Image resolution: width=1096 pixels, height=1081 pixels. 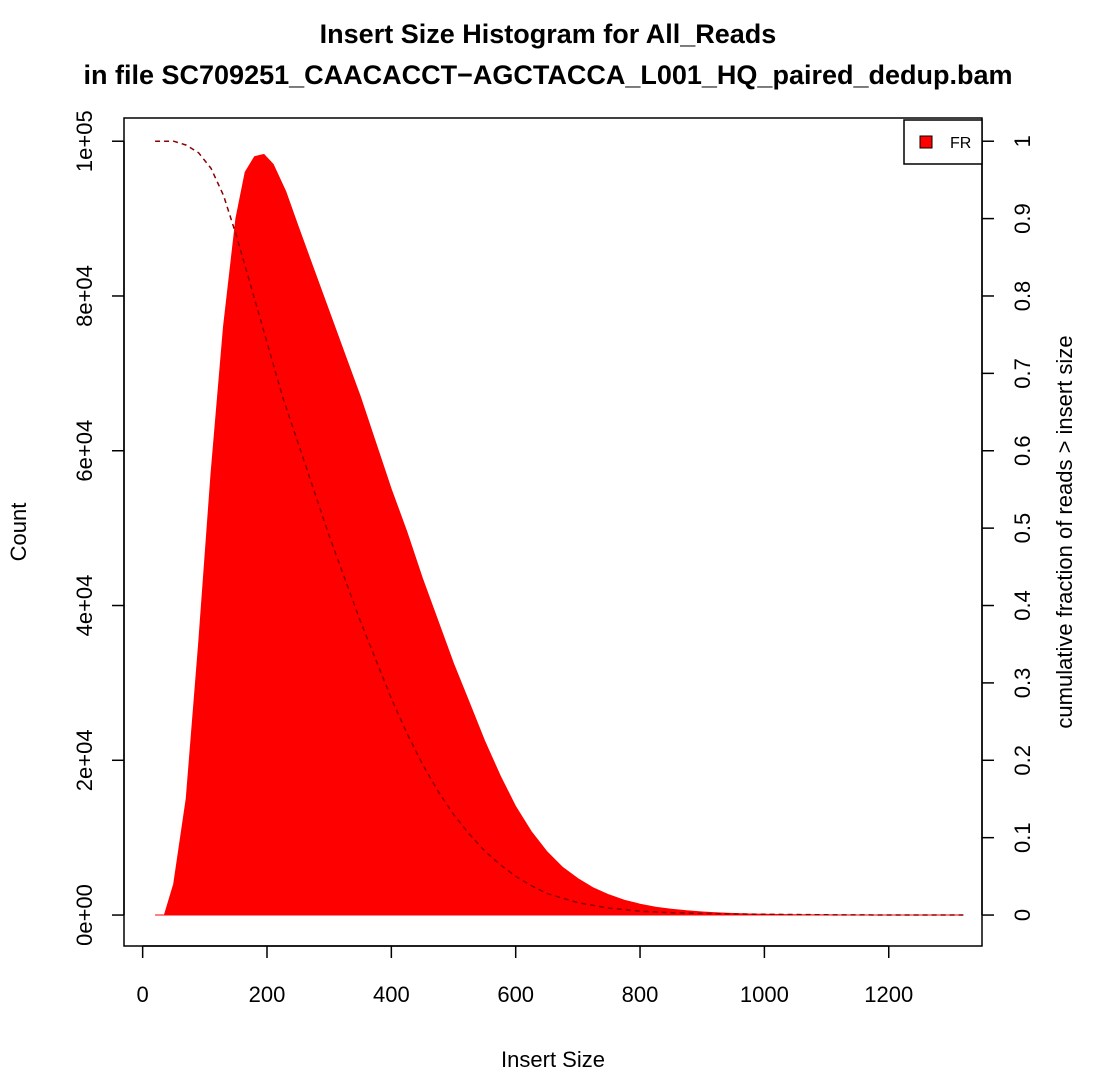 I want to click on legend: FR, so click(x=943, y=142).